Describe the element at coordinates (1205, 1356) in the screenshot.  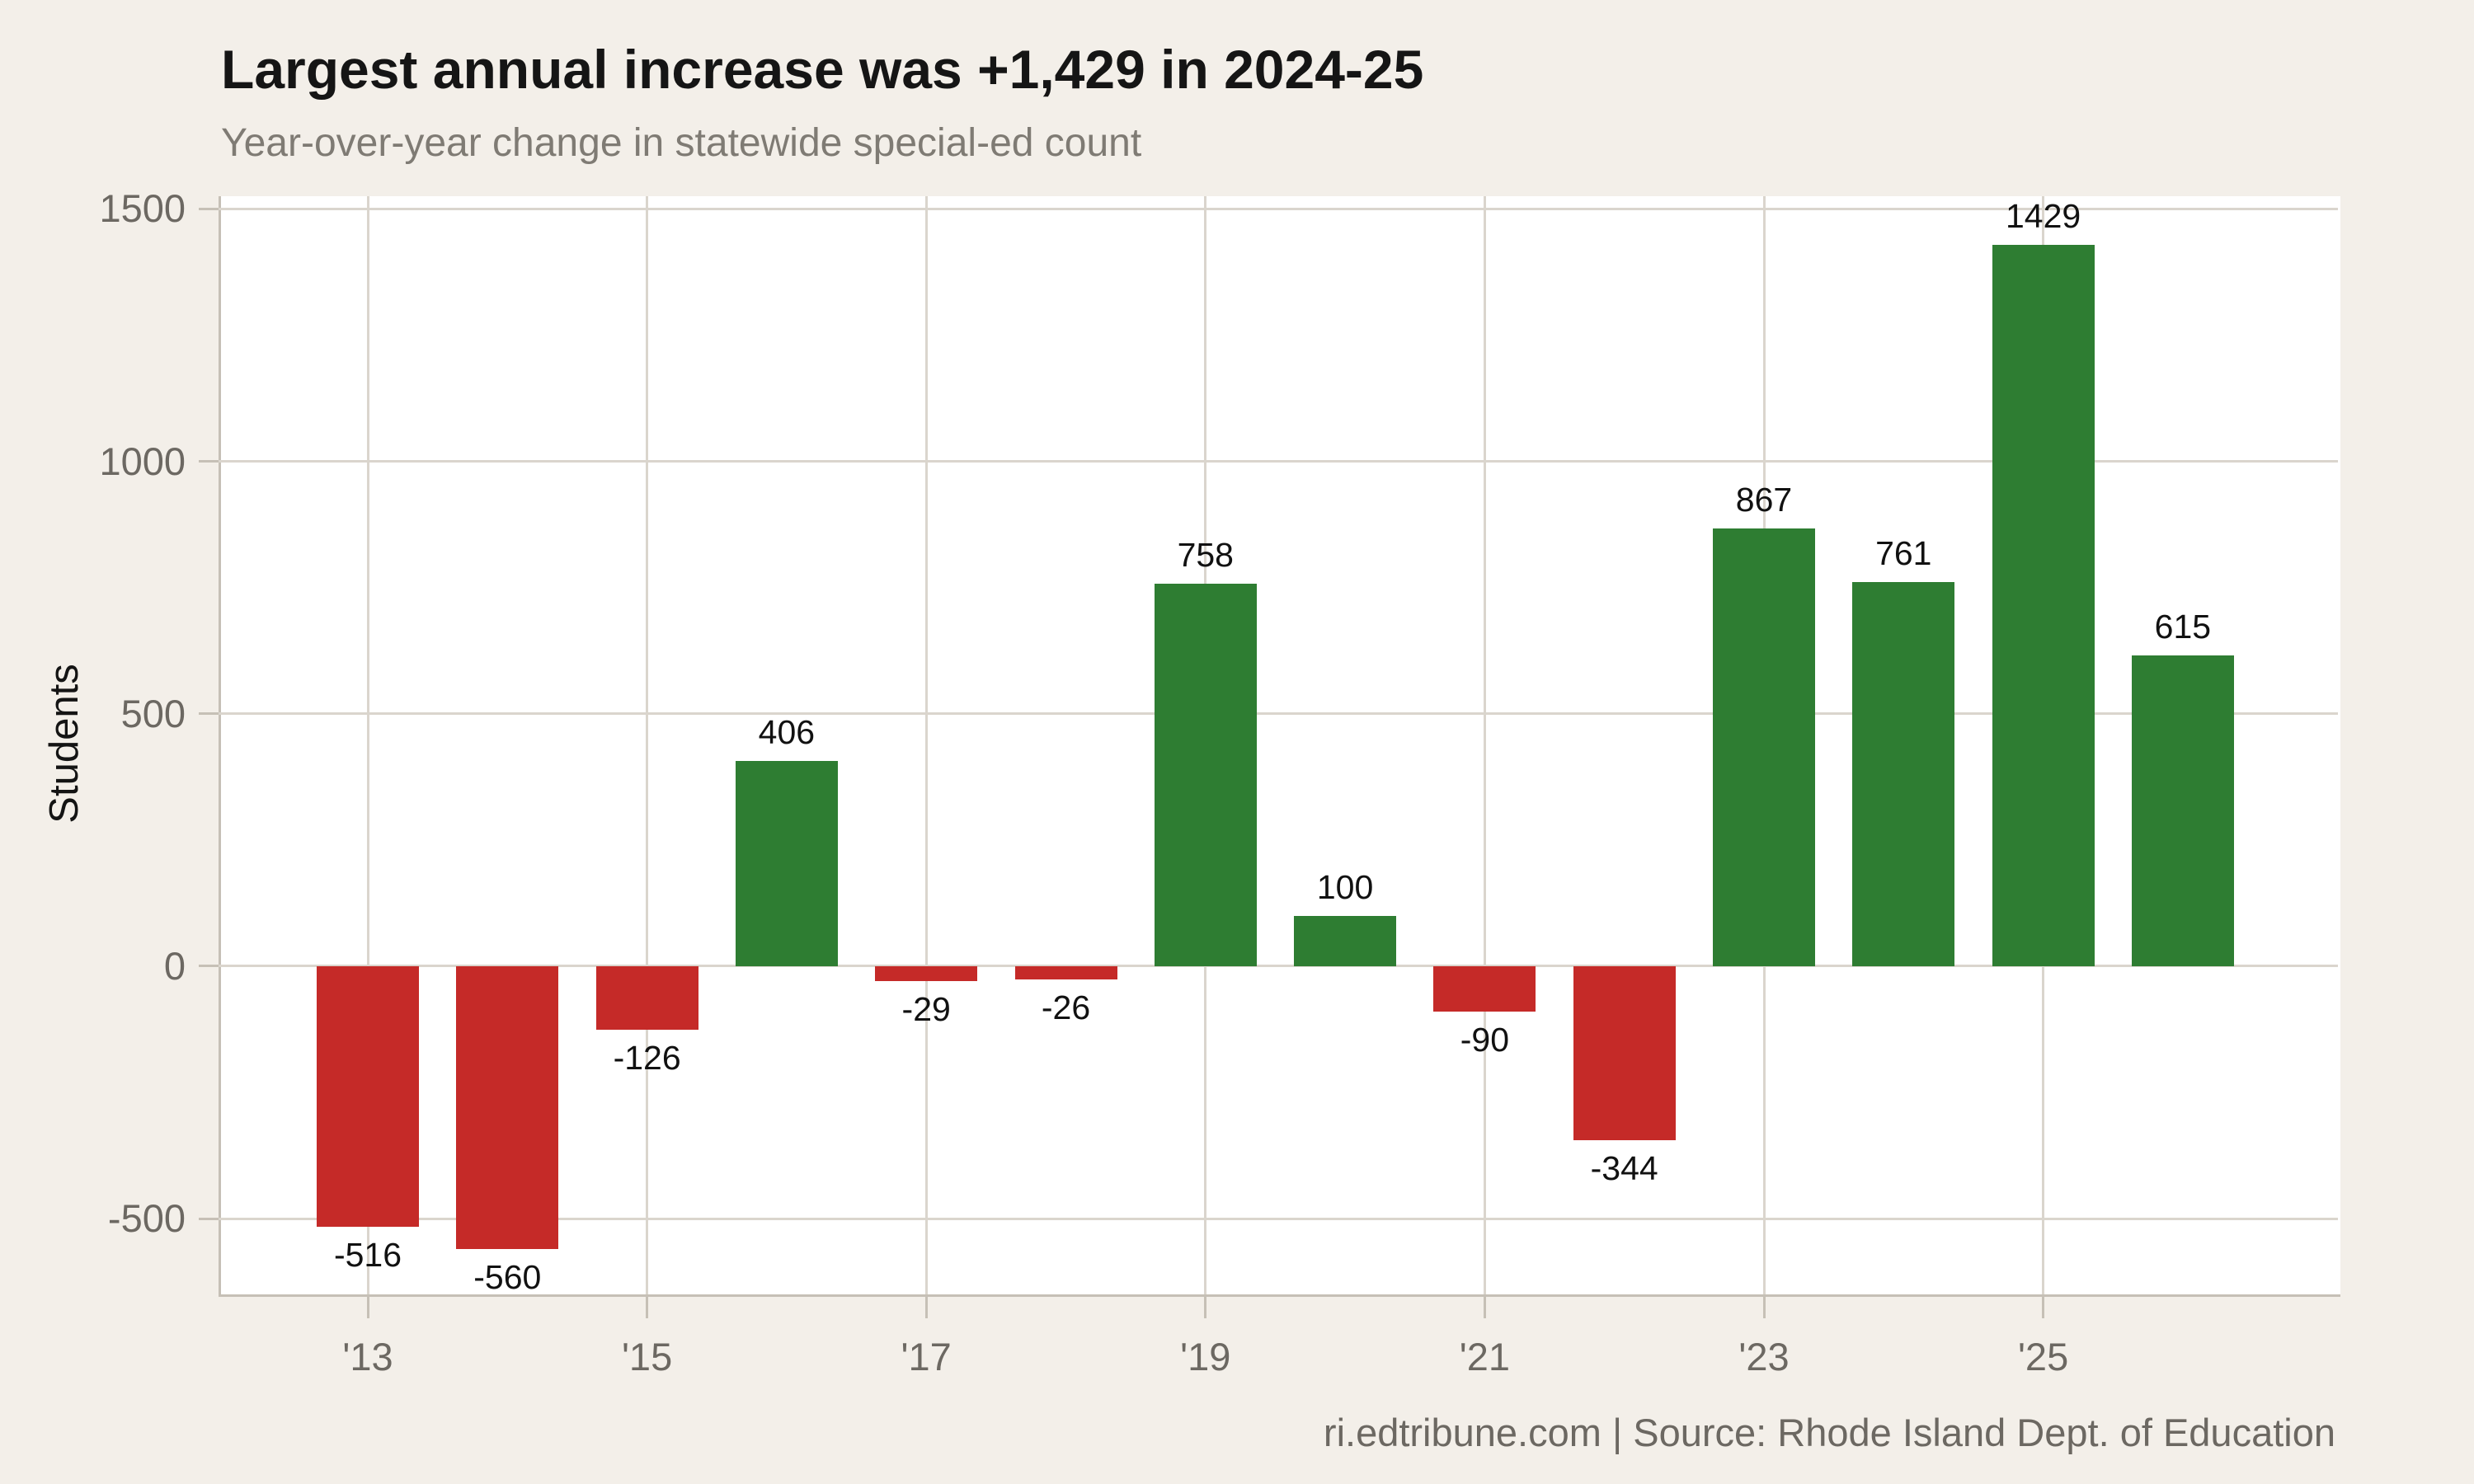
I see `x-tick-label: '19` at that location.